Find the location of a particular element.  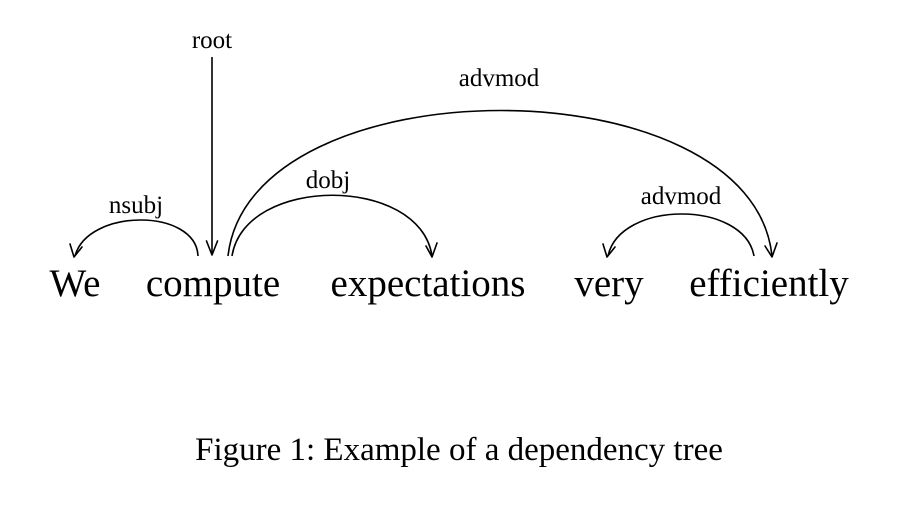

arrowhead-advmod-short is located at coordinates (609, 250).